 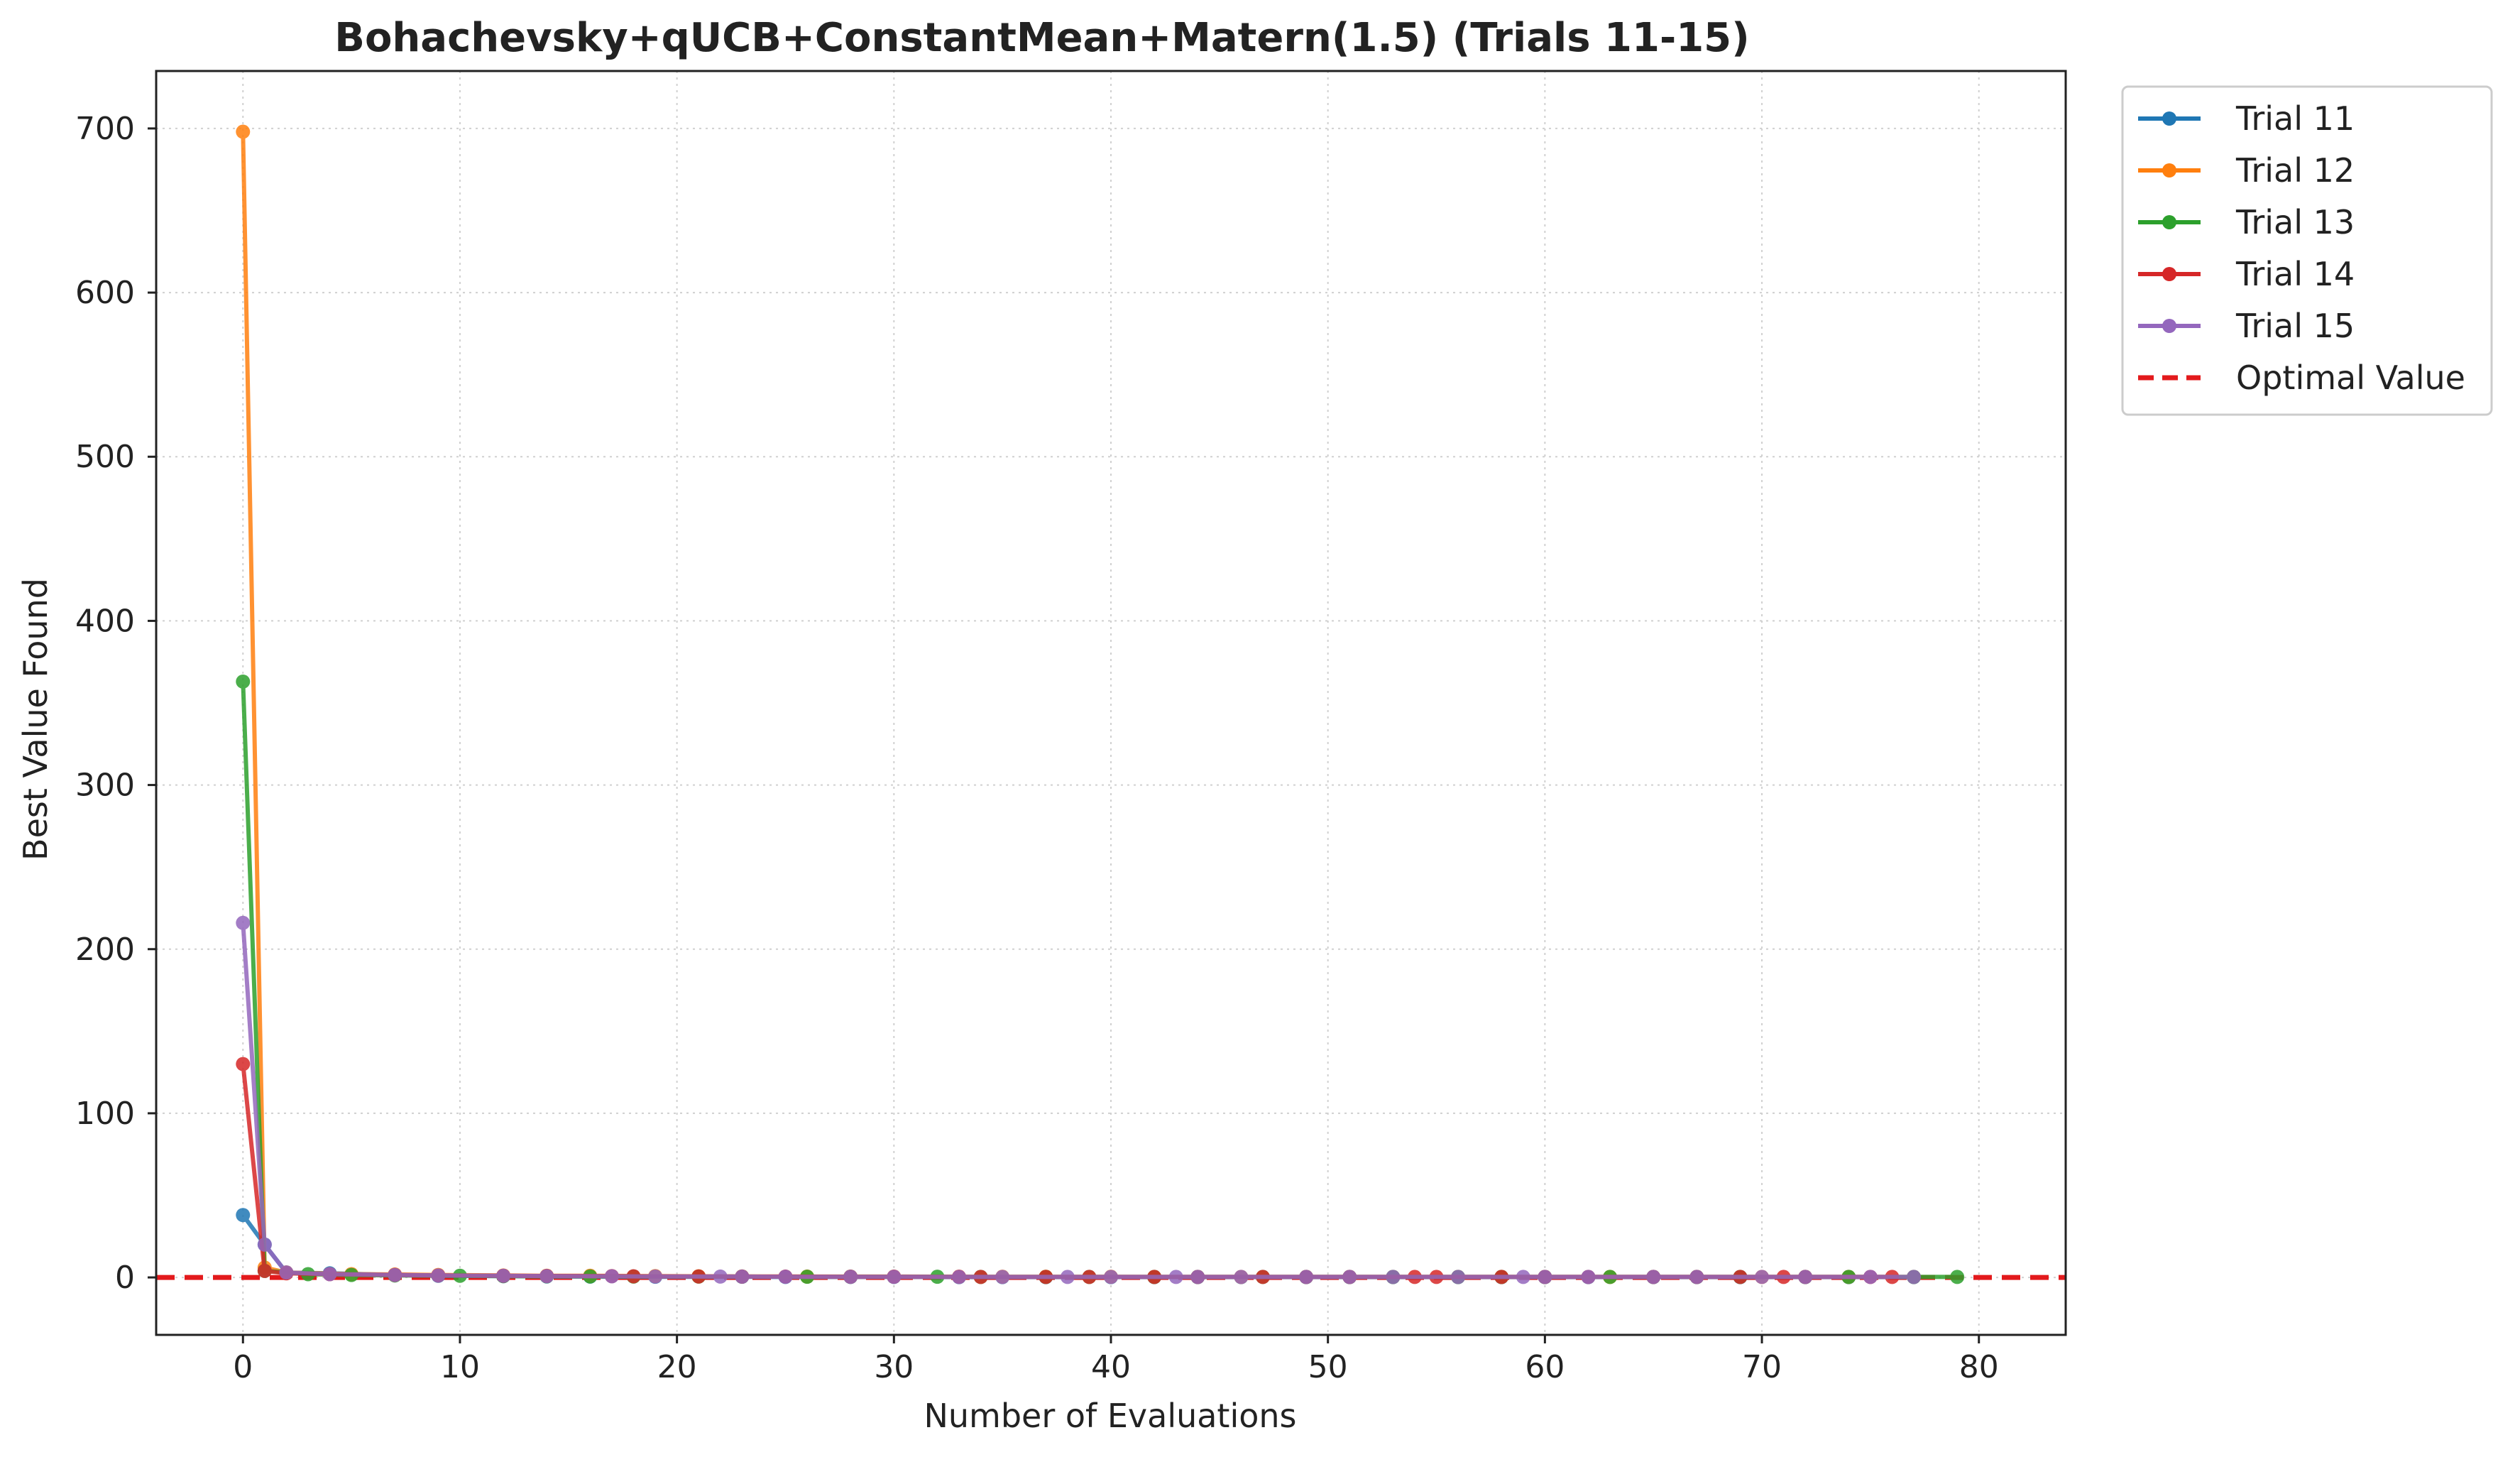 I want to click on x-tick-label: 80, so click(x=1979, y=1367).